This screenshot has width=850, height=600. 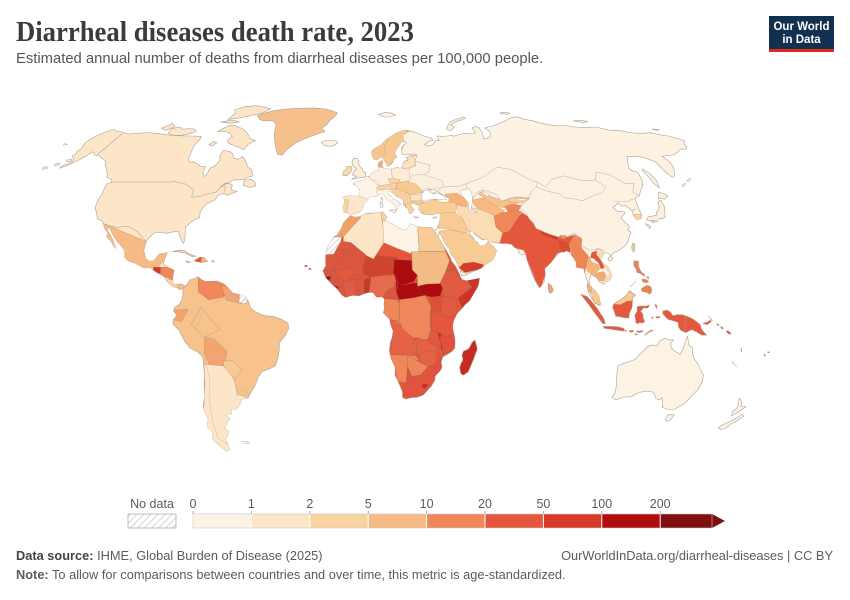 I want to click on svg-text: No data, so click(x=152, y=504).